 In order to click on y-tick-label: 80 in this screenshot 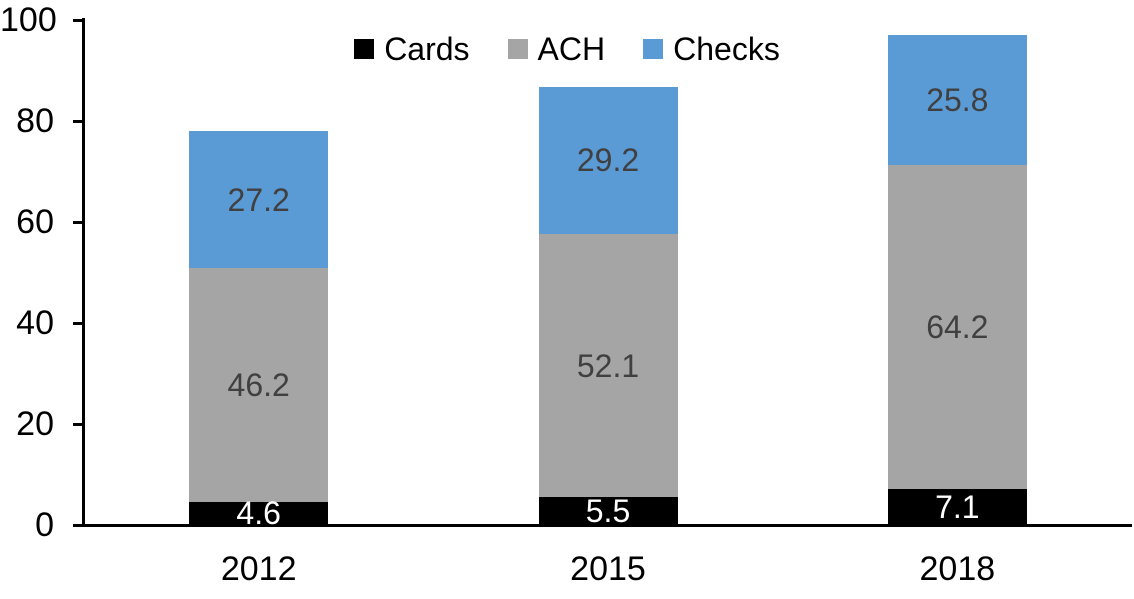, I will do `click(35, 121)`.